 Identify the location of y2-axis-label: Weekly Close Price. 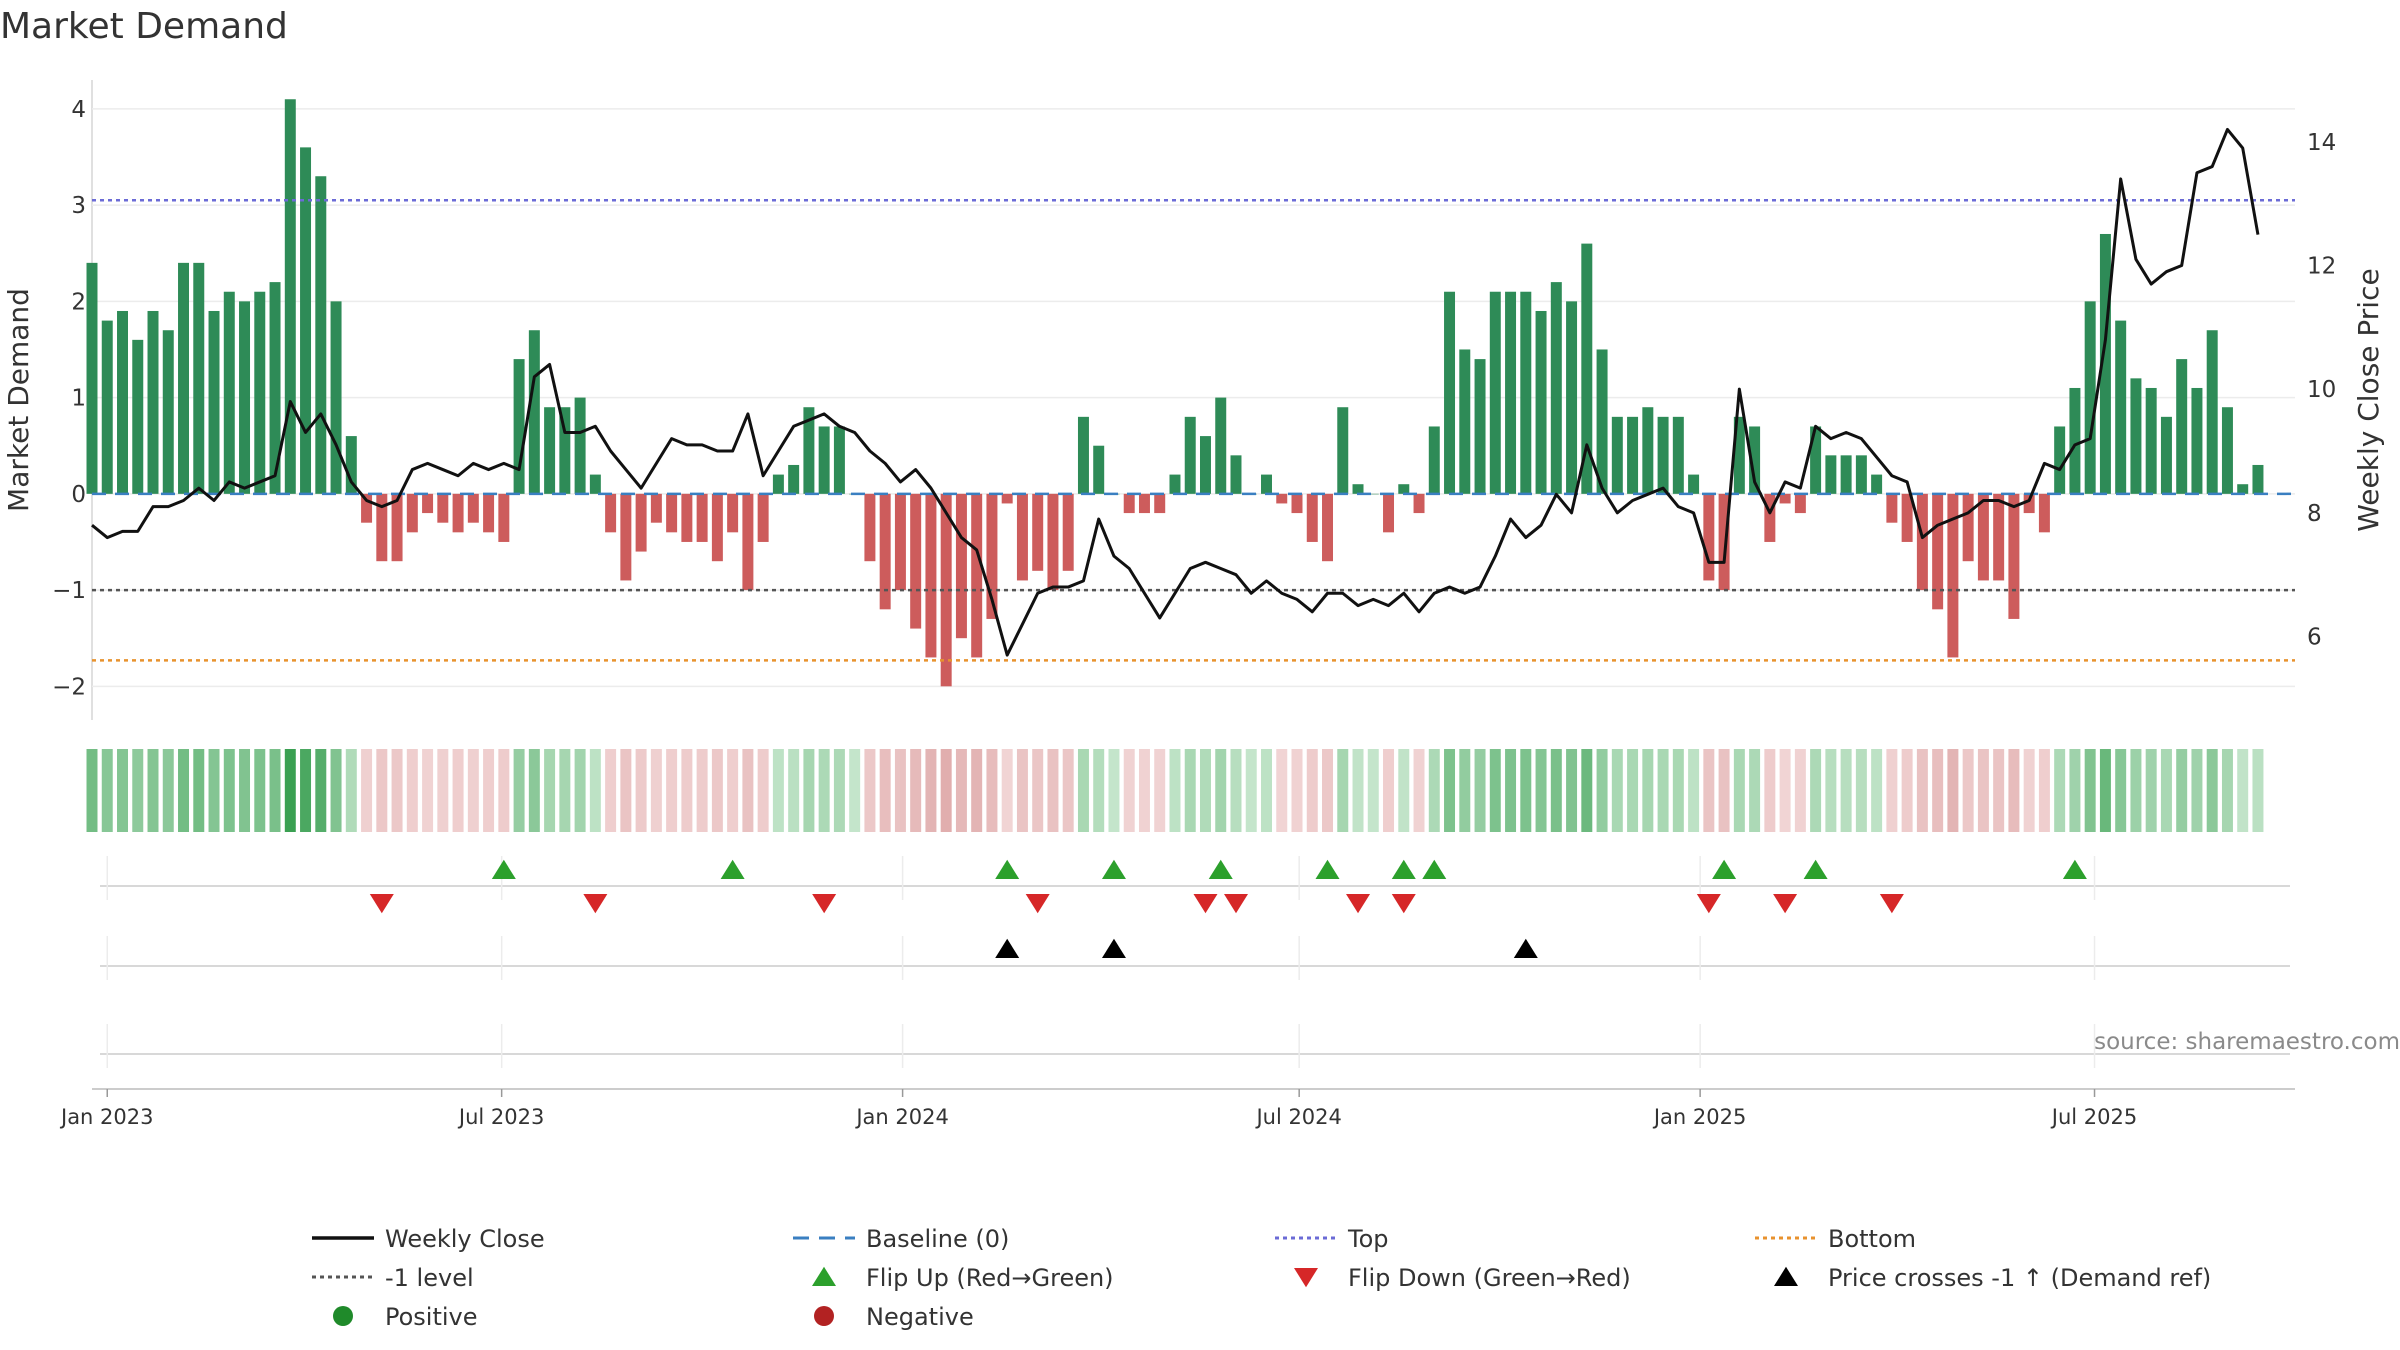
(2368, 399).